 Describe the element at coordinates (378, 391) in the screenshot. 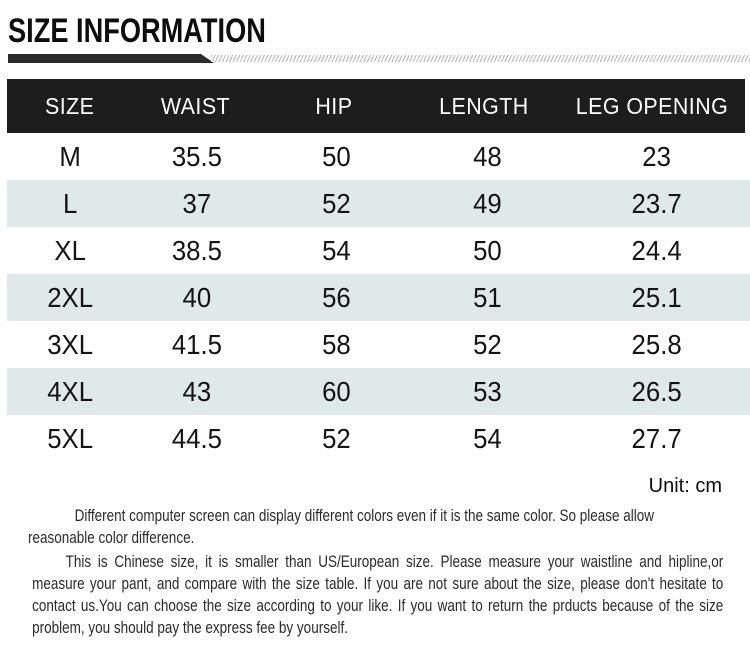

I see `table-row: 4XL 43 60 53 26.5` at that location.